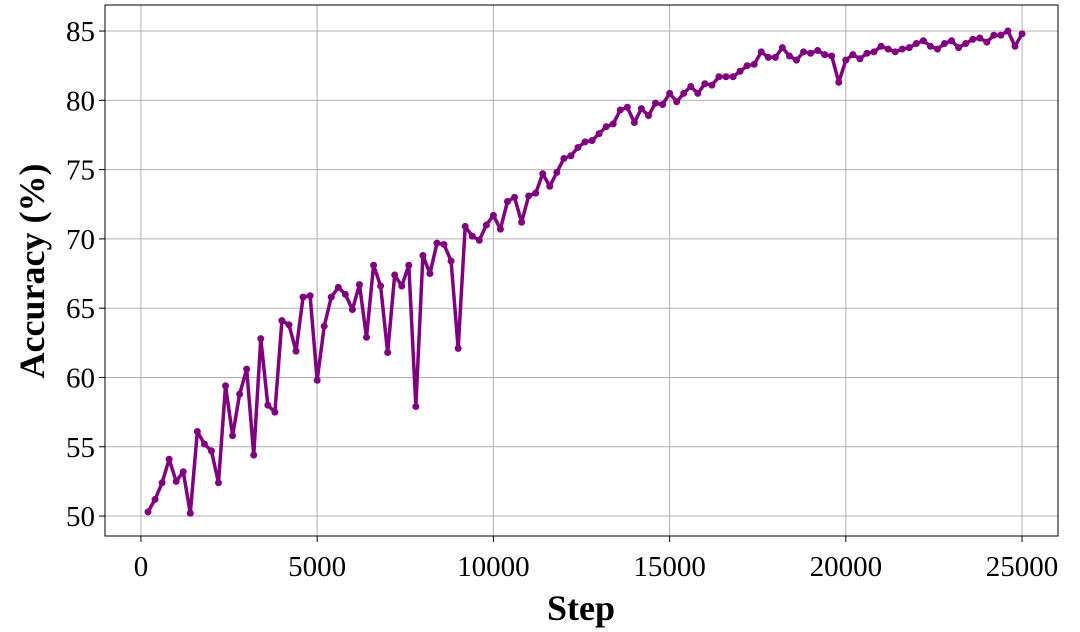 This screenshot has width=1080, height=632. What do you see at coordinates (1022, 567) in the screenshot?
I see `x-tick-label: 25000` at bounding box center [1022, 567].